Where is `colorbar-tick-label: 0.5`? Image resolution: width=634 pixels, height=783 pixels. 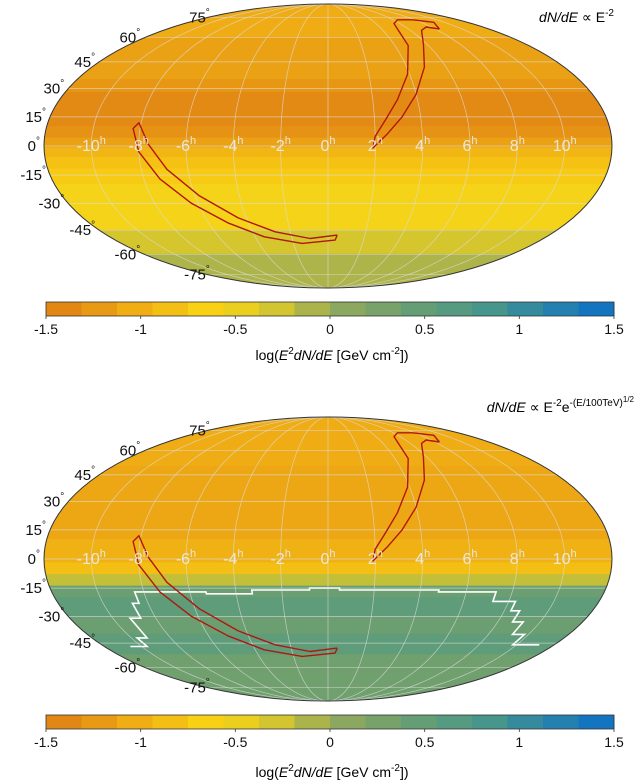
colorbar-tick-label: 0.5 is located at coordinates (425, 742).